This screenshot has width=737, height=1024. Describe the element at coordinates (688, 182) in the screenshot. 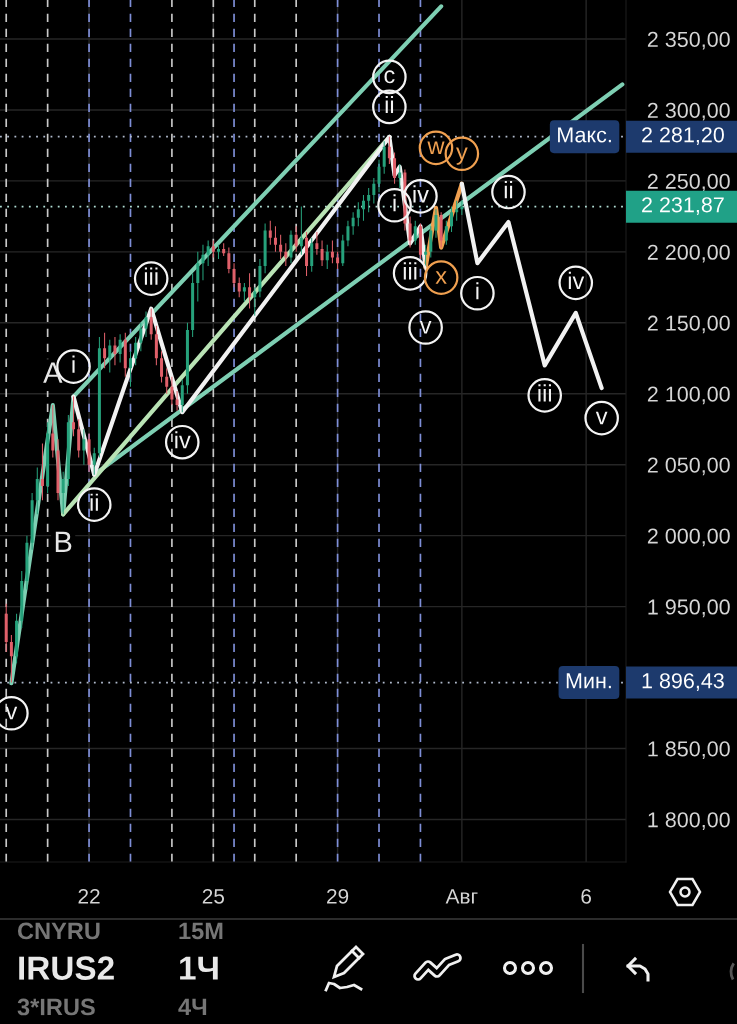

I see `y-tick-label: 2 250,00` at that location.